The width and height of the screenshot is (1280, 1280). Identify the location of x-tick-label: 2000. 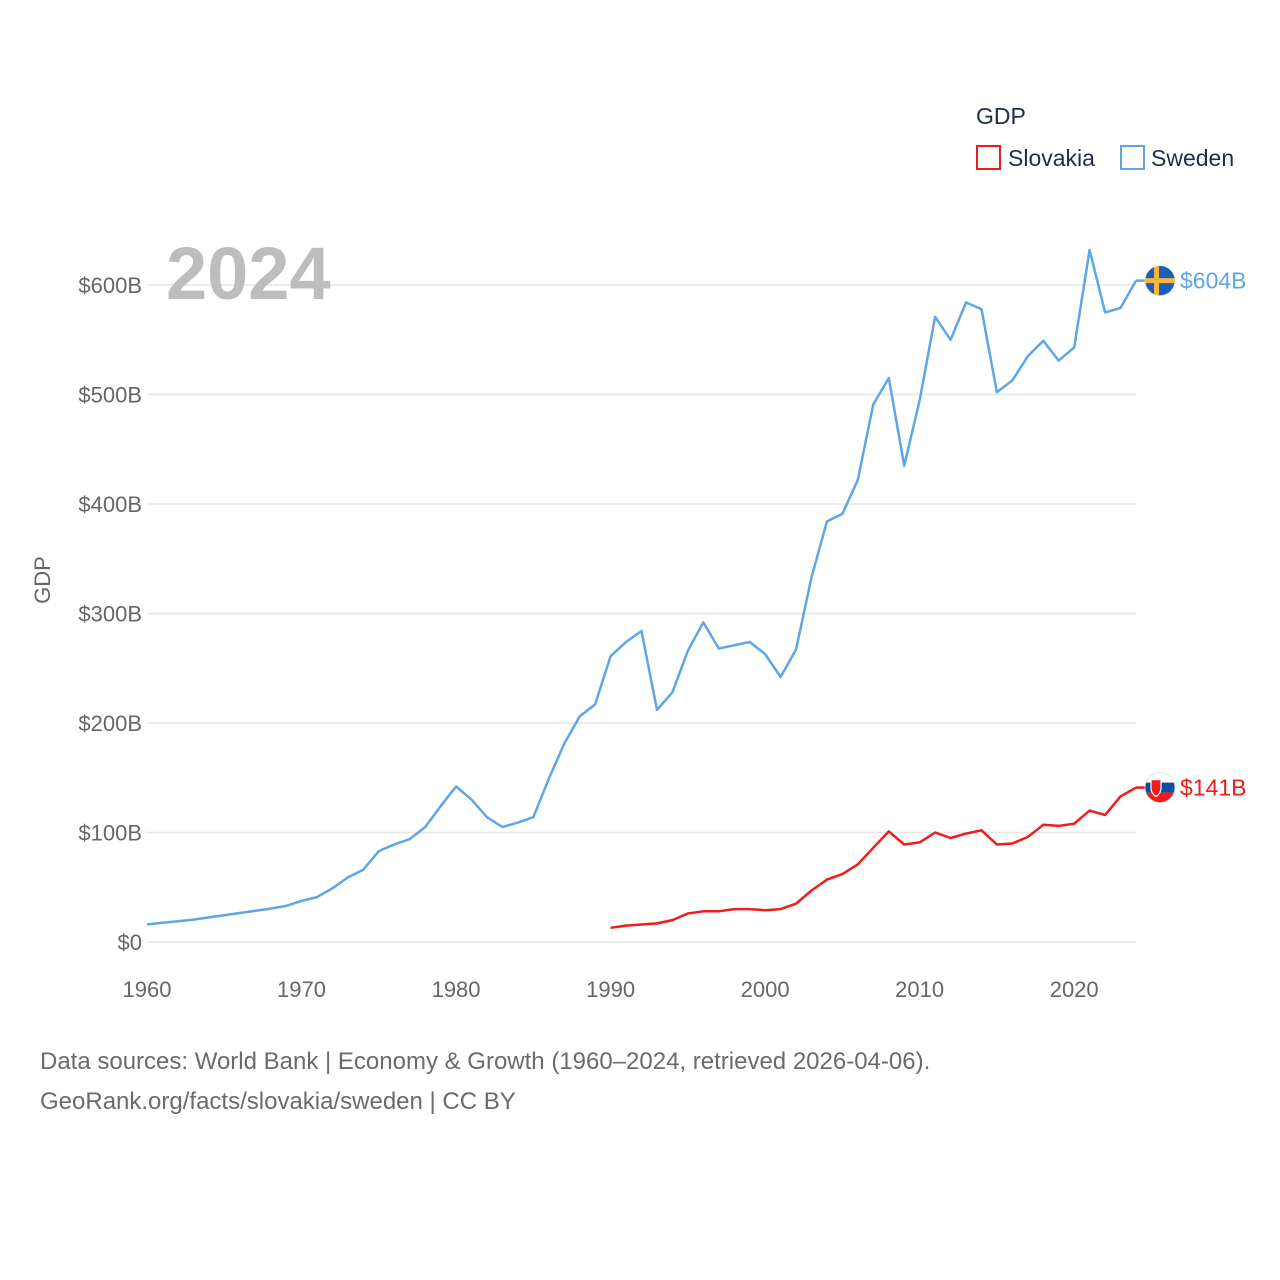
(765, 989).